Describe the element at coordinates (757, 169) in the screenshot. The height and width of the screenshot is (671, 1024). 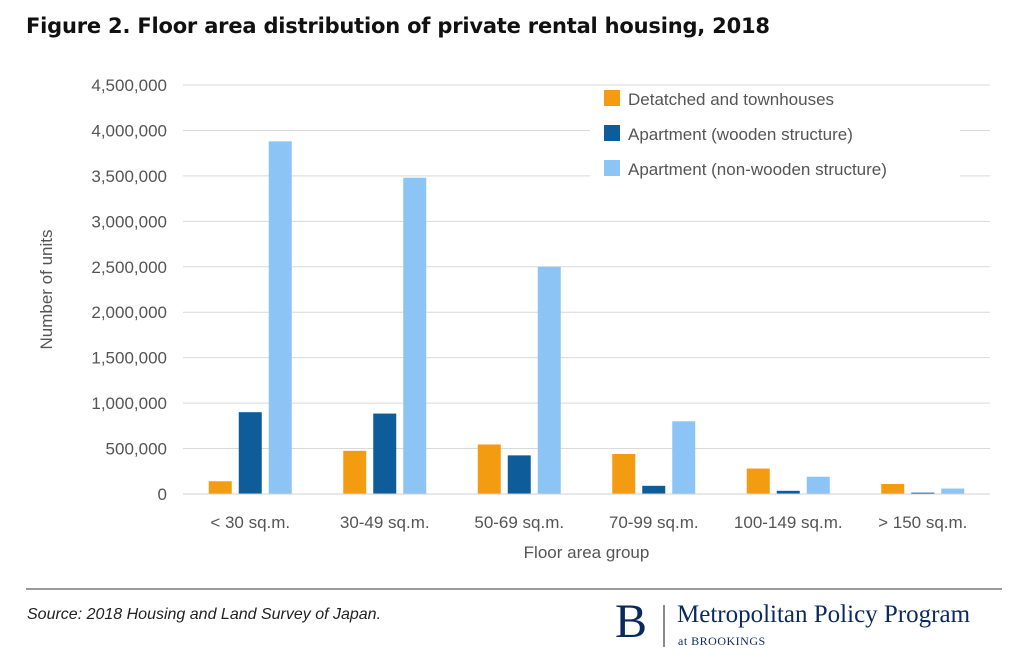
I see `legend-label: Apartment (non-wooden structure)` at that location.